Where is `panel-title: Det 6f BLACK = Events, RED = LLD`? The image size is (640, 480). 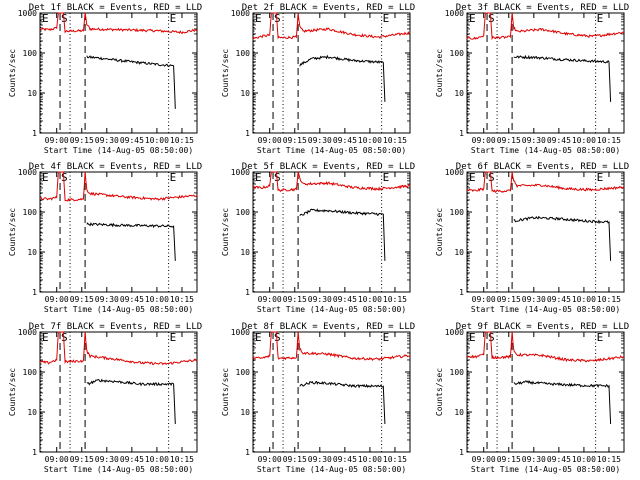
panel-title: Det 6f BLACK = Events, RED = LLD is located at coordinates (542, 167).